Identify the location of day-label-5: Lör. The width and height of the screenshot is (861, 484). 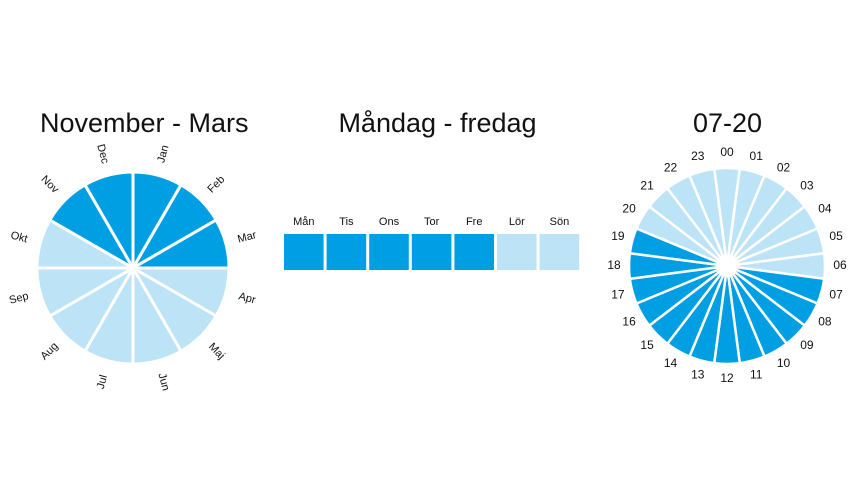
(517, 222).